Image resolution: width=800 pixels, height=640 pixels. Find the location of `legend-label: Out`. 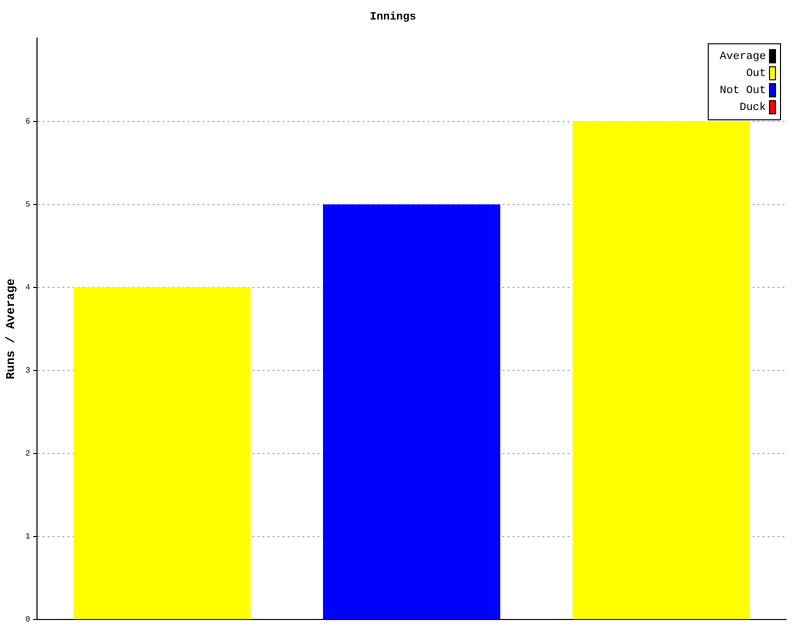

legend-label: Out is located at coordinates (756, 74).